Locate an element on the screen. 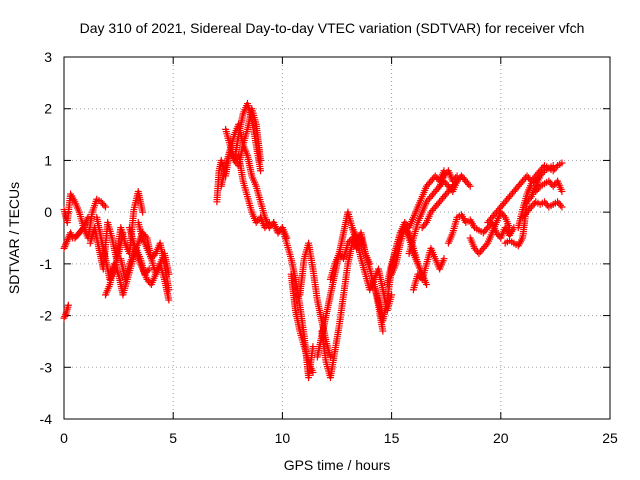 Image resolution: width=640 pixels, height=480 pixels. x-tick-label: 10 is located at coordinates (283, 438).